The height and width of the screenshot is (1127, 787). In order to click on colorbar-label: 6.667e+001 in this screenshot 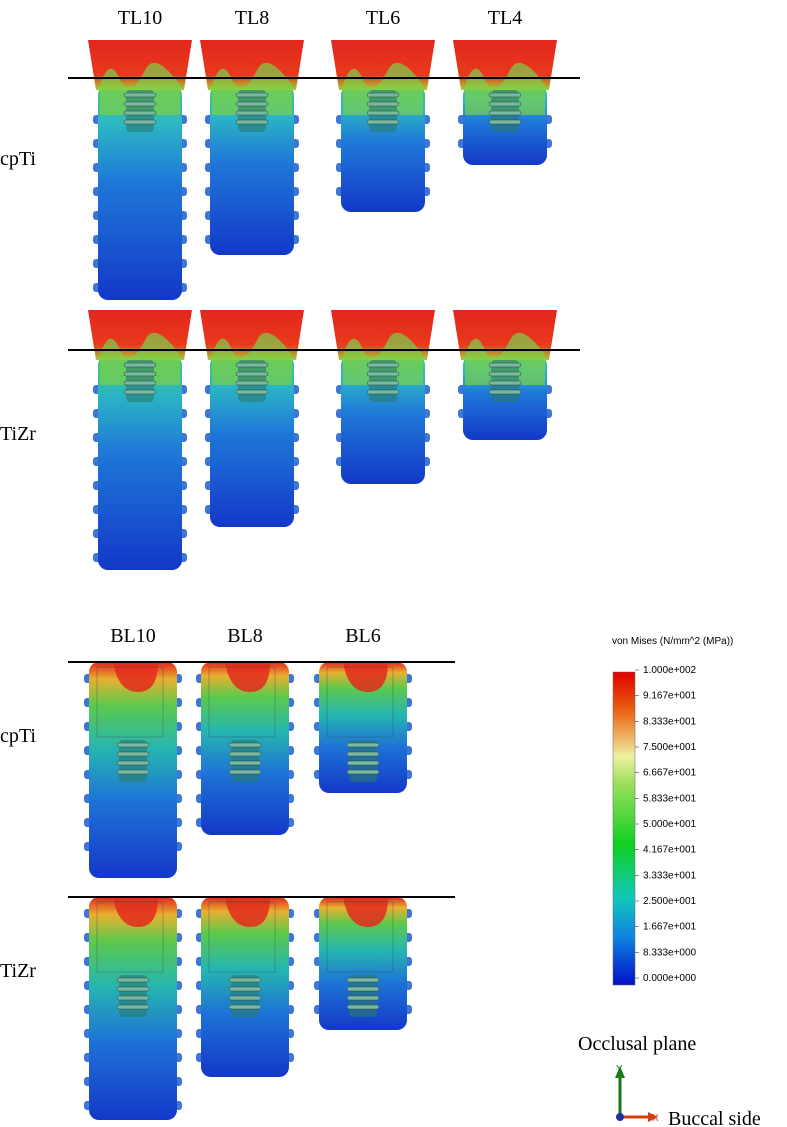, I will do `click(670, 773)`.